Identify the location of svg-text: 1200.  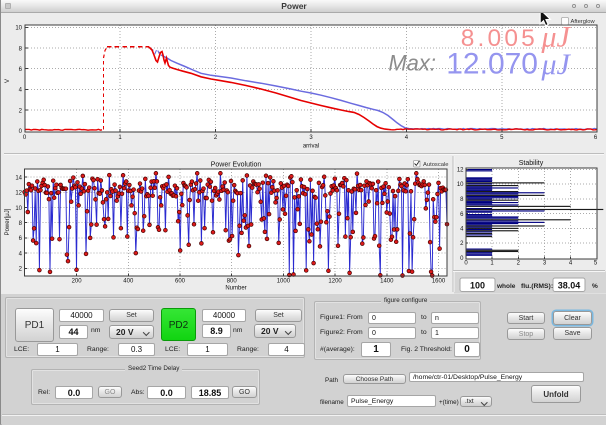
(335, 282).